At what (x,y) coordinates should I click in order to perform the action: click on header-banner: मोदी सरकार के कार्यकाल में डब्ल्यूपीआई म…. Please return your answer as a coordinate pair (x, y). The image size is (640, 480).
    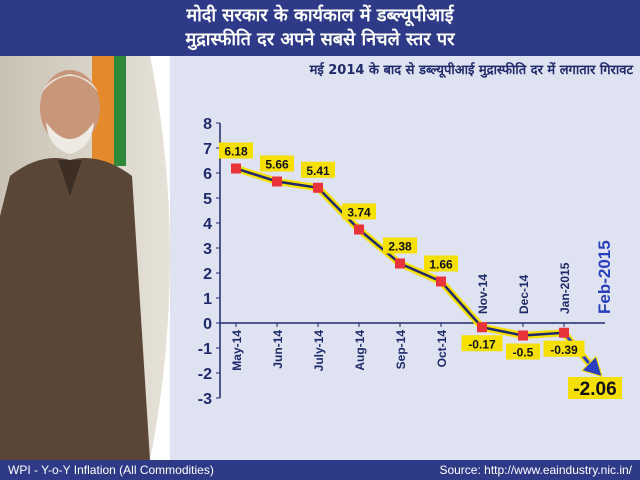
    Looking at the image, I should click on (320, 28).